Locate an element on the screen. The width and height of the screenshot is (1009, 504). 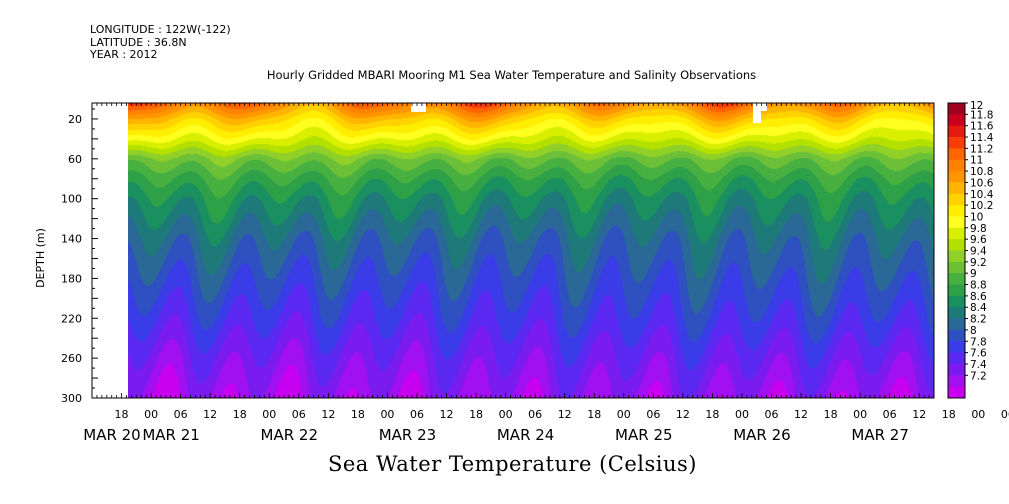
colorbar-label: 8.6 is located at coordinates (978, 297).